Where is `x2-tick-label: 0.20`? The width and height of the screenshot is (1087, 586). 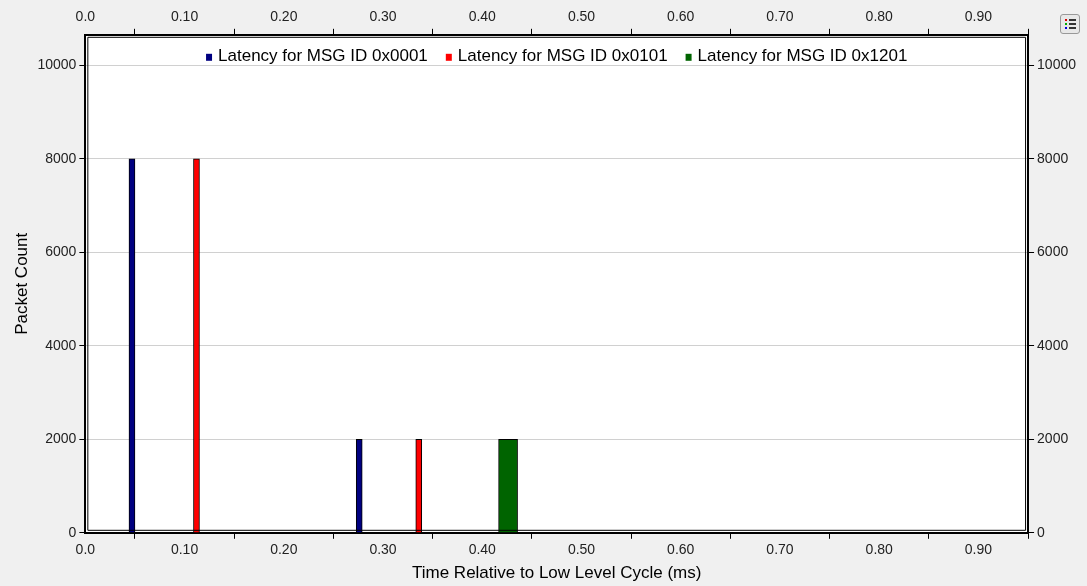 x2-tick-label: 0.20 is located at coordinates (284, 16).